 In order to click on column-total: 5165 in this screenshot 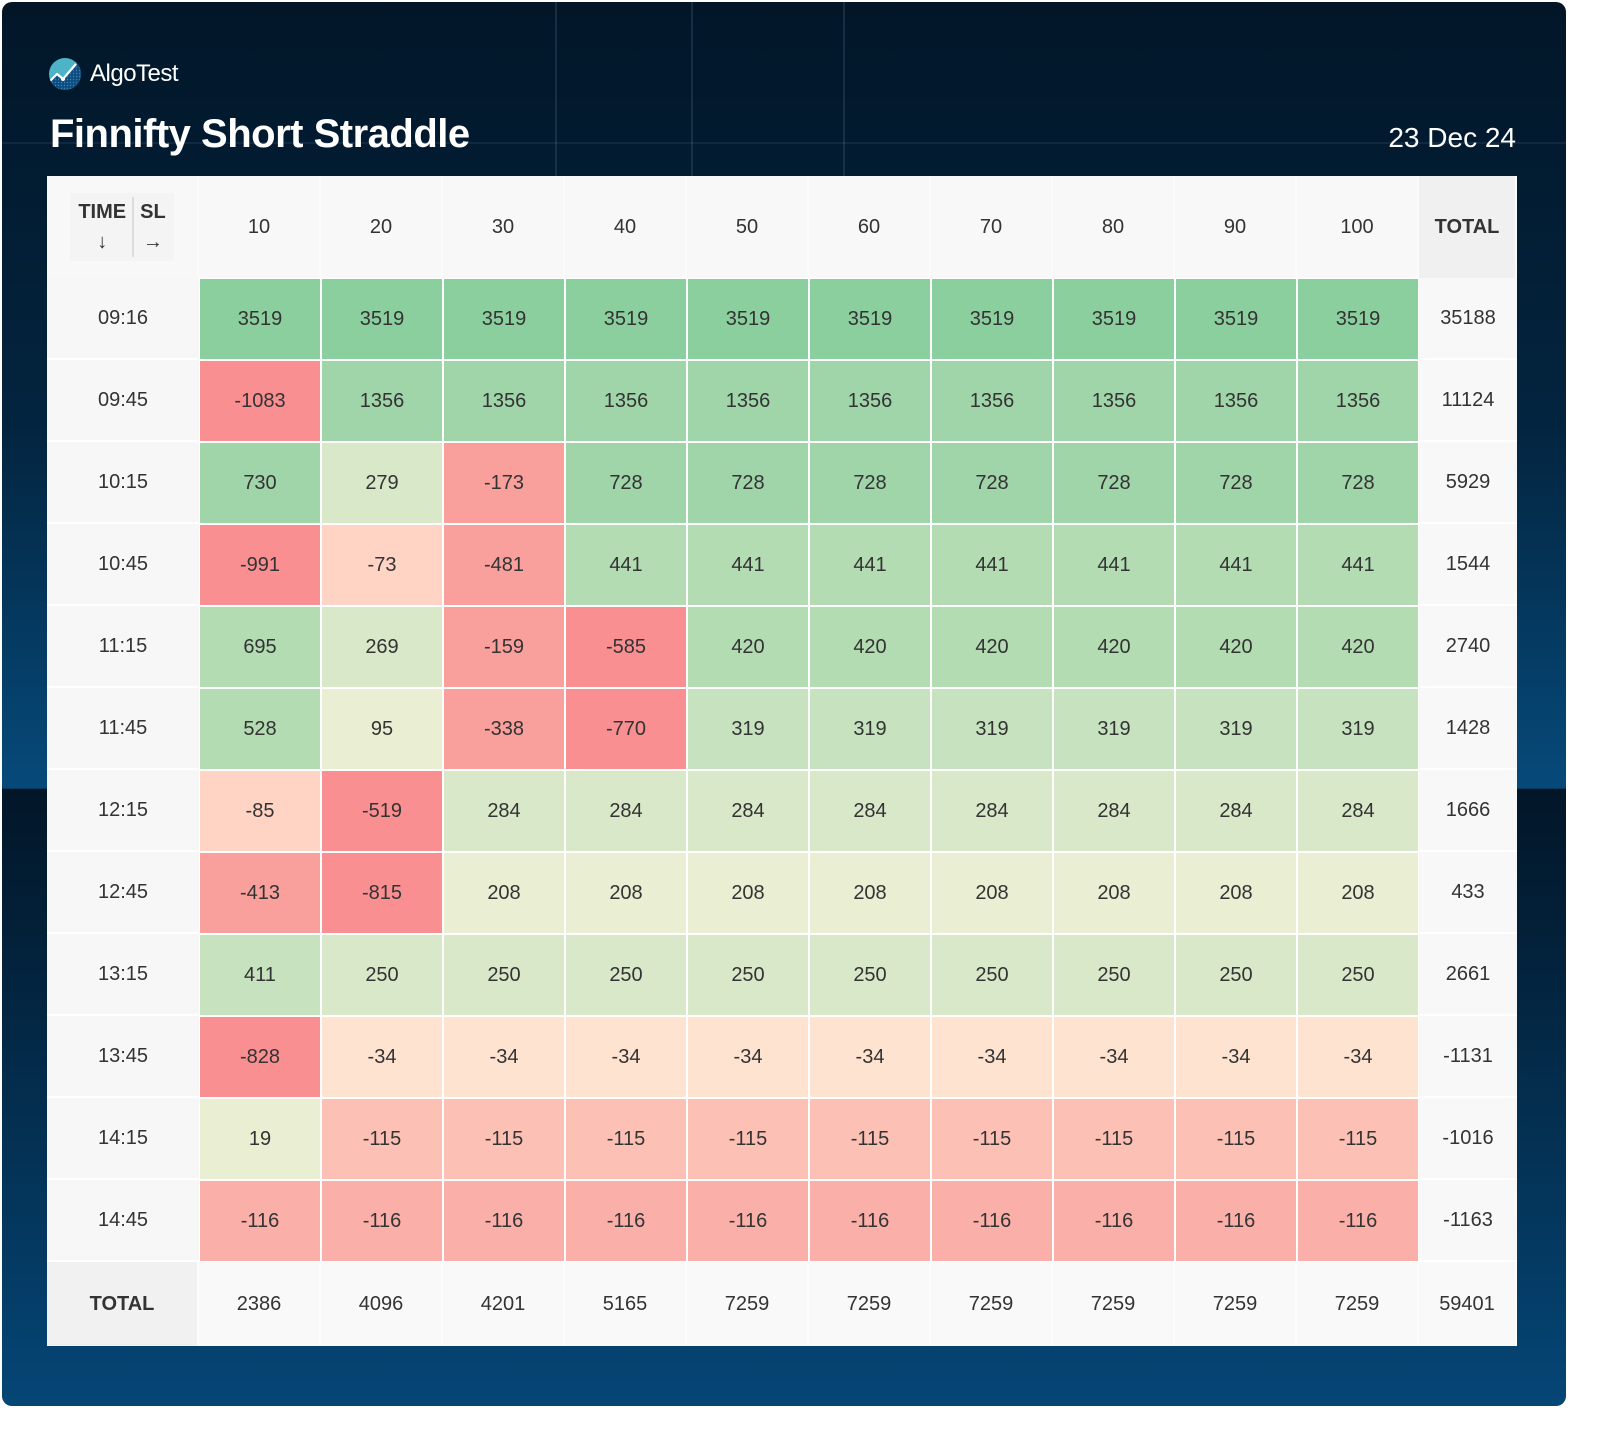, I will do `click(626, 1304)`.